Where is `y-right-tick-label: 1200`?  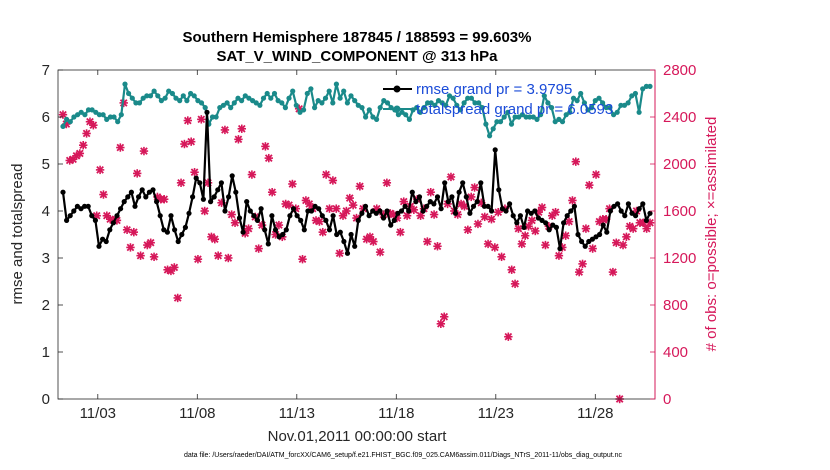 y-right-tick-label: 1200 is located at coordinates (679, 258).